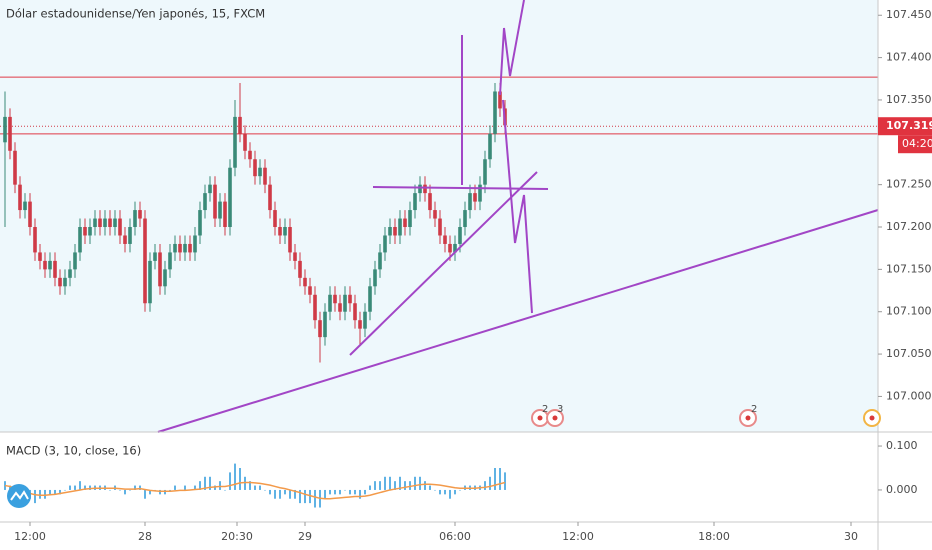 This screenshot has height=550, width=932. What do you see at coordinates (560, 409) in the screenshot?
I see `event-label: 3` at bounding box center [560, 409].